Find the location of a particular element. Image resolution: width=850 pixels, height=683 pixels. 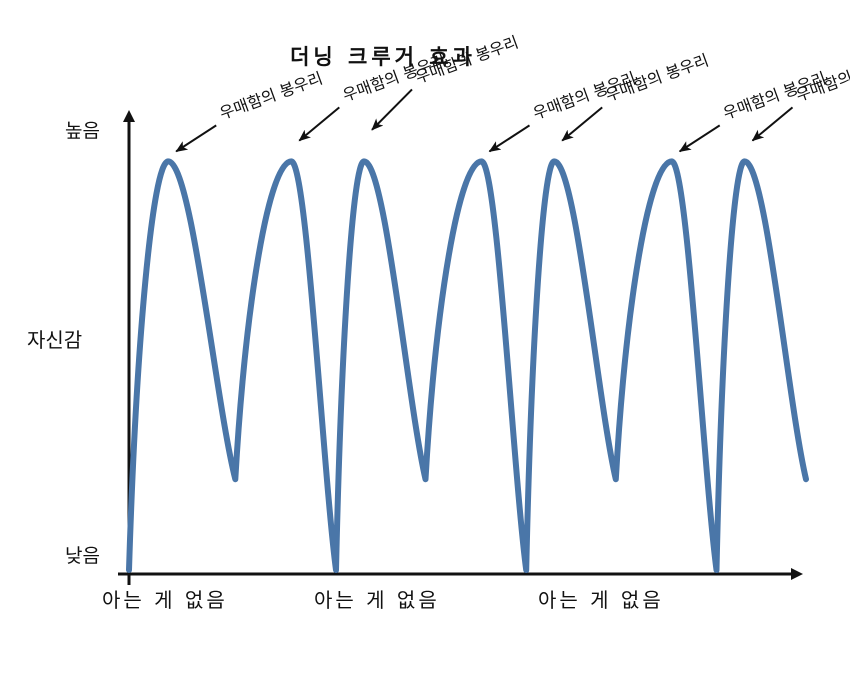

peak-annotation-label: 우매함의 봉우리 is located at coordinates (271, 95).